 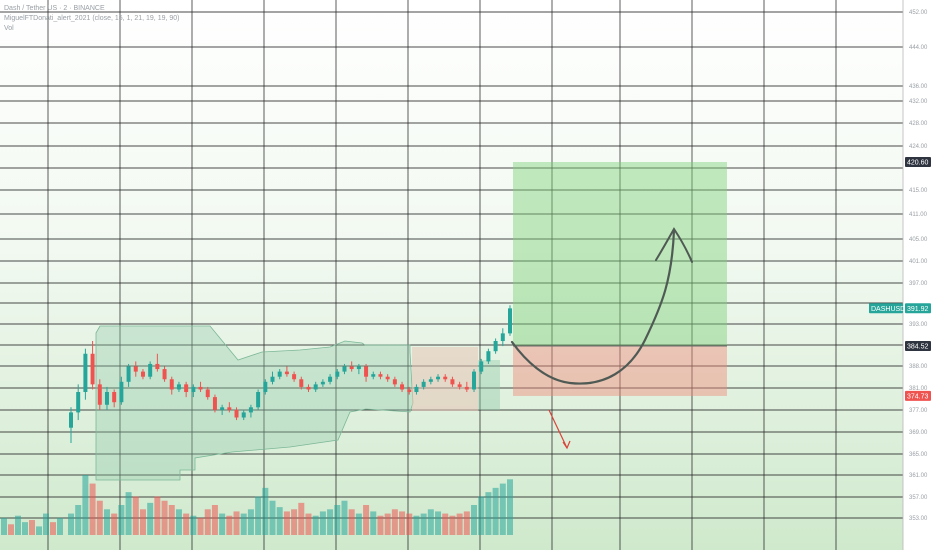 What do you see at coordinates (918, 102) in the screenshot?
I see `y-tick-label: 432.00` at bounding box center [918, 102].